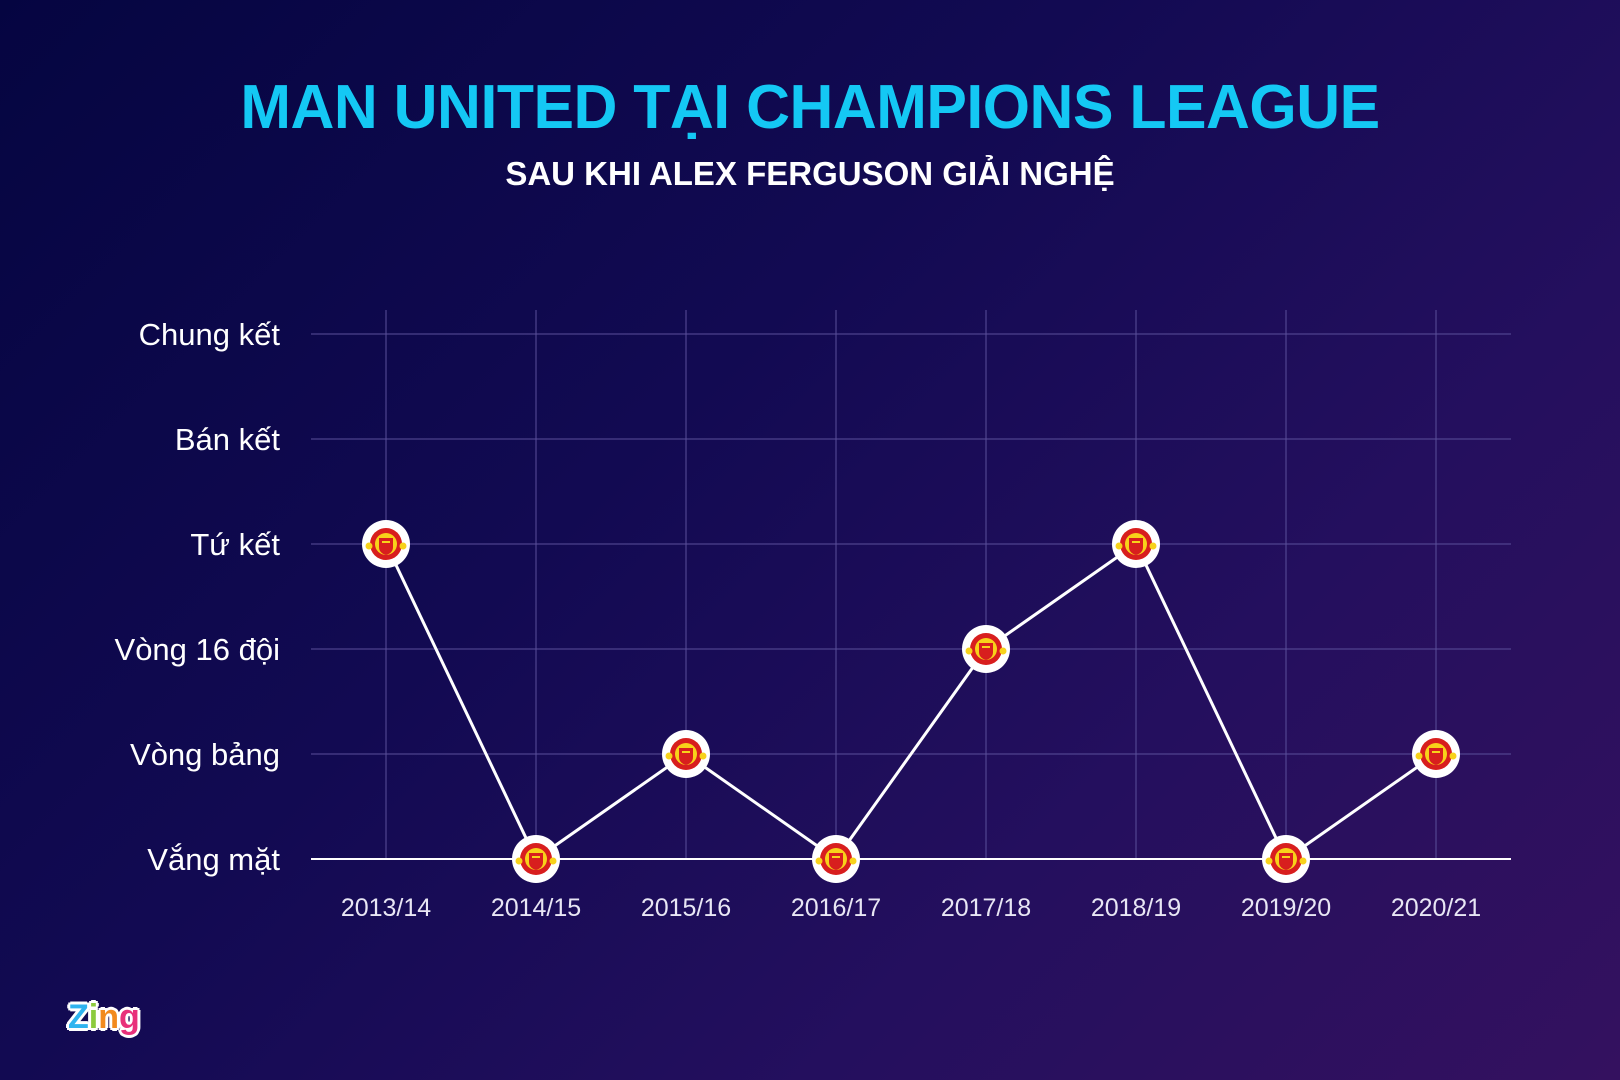 This screenshot has width=1620, height=1080. What do you see at coordinates (1436, 908) in the screenshot?
I see `x-axis-label: 2020/21` at bounding box center [1436, 908].